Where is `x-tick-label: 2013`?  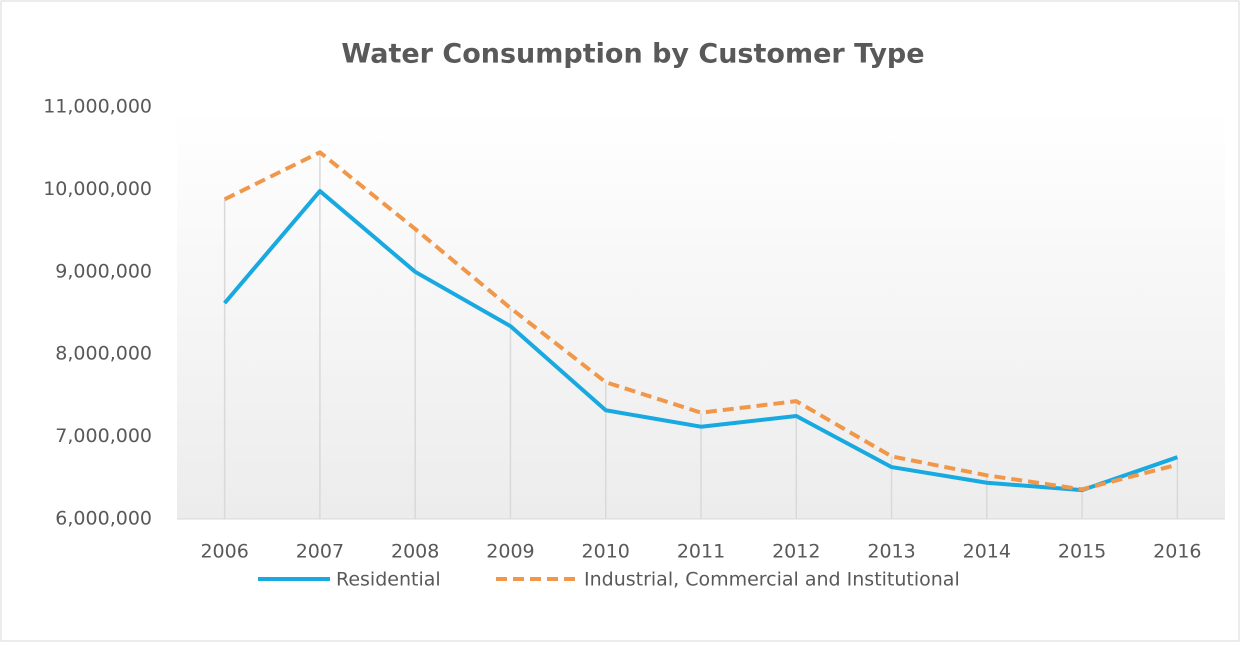
x-tick-label: 2013 is located at coordinates (891, 552).